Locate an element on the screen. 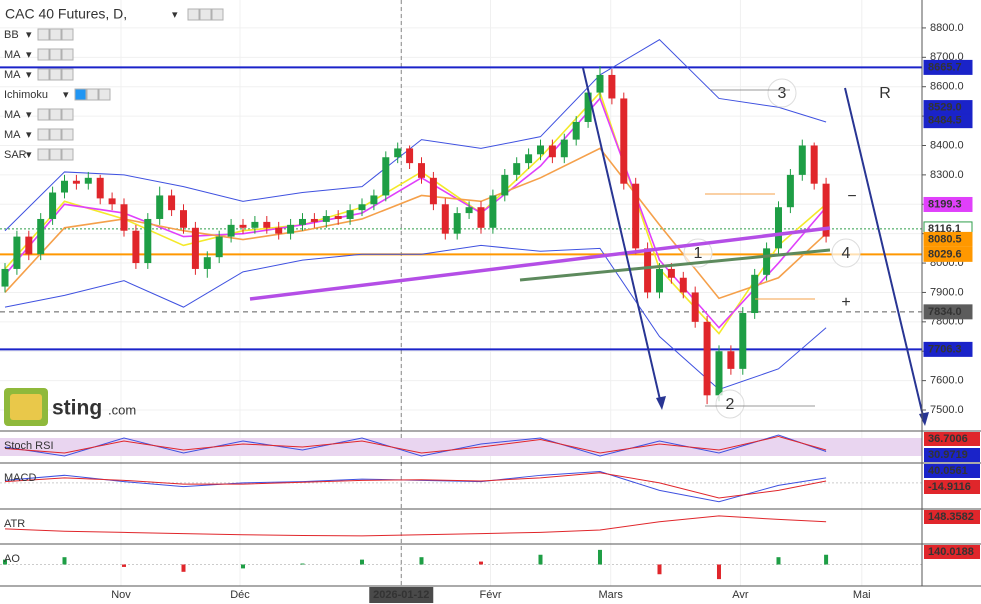  x-tick-label: Mars is located at coordinates (610, 595).